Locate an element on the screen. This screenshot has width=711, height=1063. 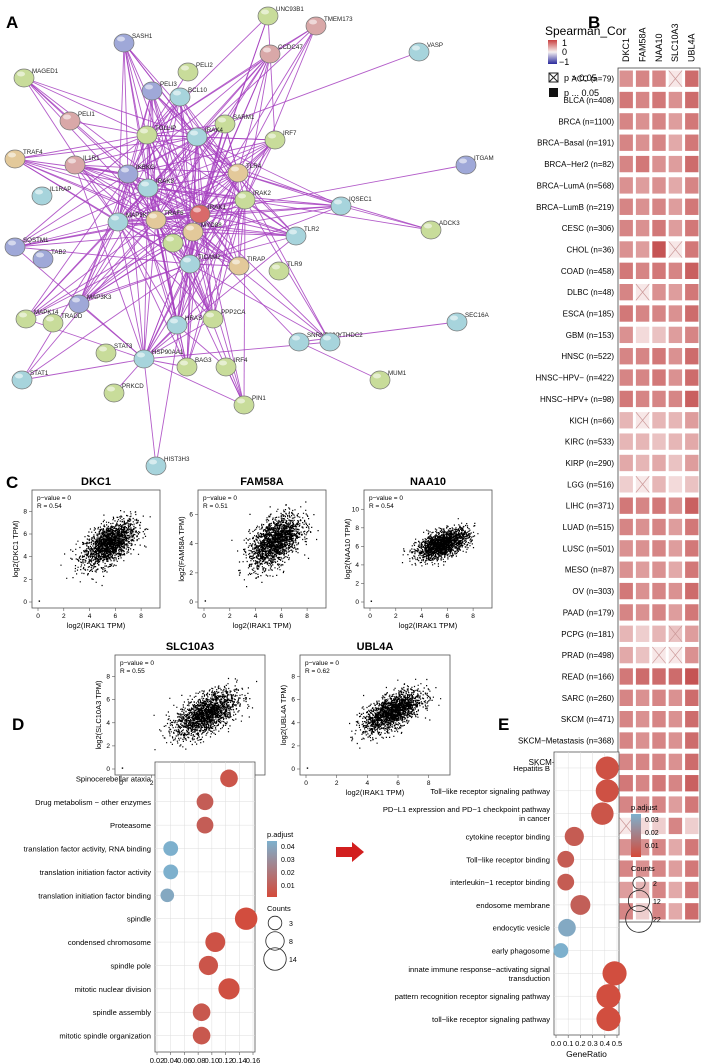
heatmap-row-label: LUAD (n=515) is located at coordinates (589, 527).